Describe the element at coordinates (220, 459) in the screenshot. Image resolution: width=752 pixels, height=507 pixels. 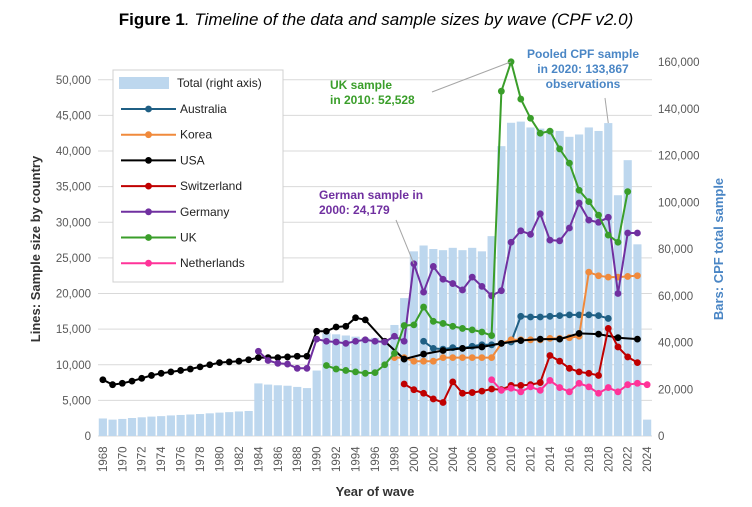
I see `x-tick-label: 1980` at that location.